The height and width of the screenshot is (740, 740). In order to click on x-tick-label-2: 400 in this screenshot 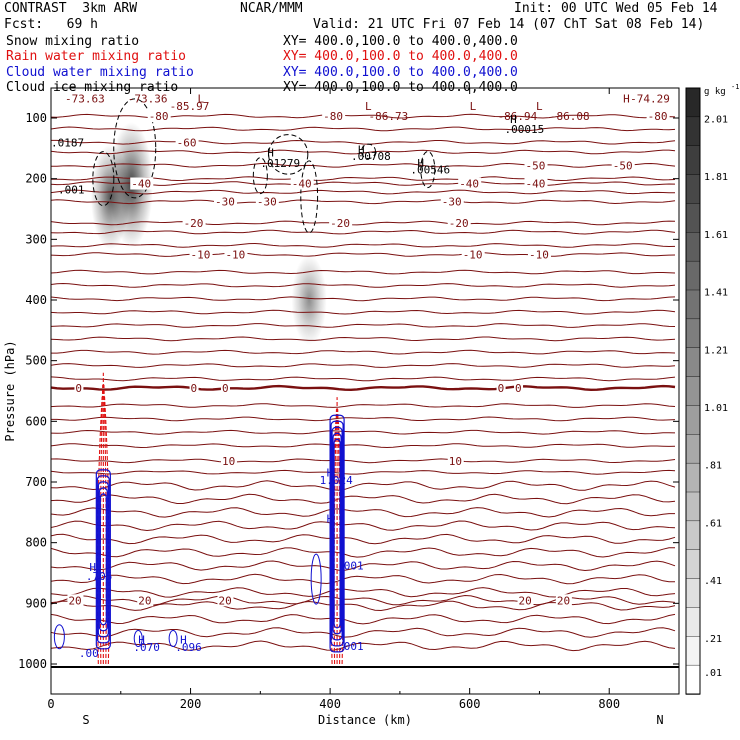, I will do `click(330, 704)`.